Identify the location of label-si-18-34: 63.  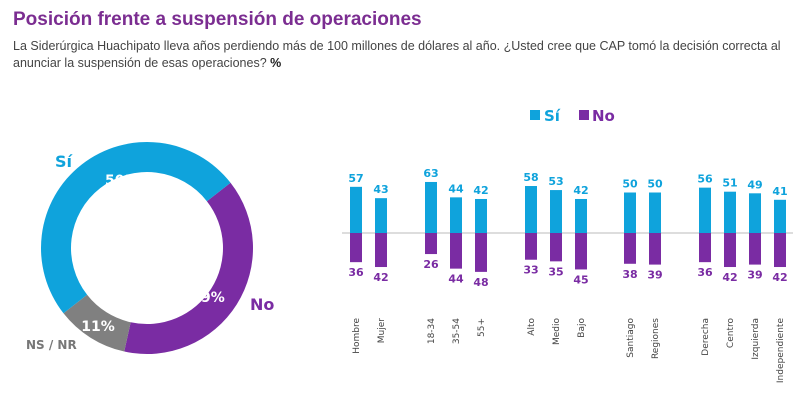
(430, 173).